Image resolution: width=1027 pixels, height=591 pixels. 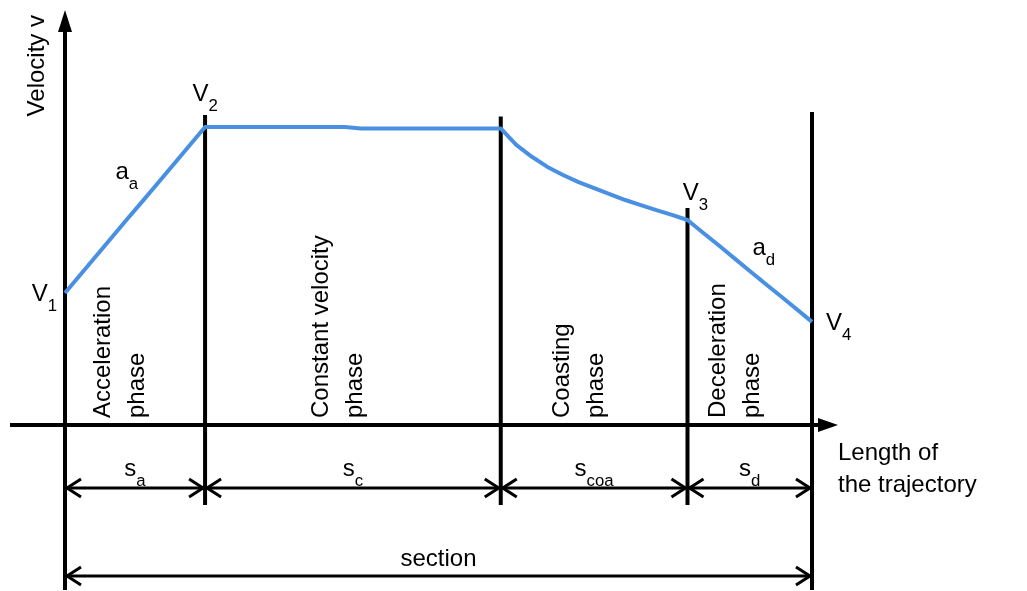 I want to click on text: V$_{4}$, so click(x=839, y=325).